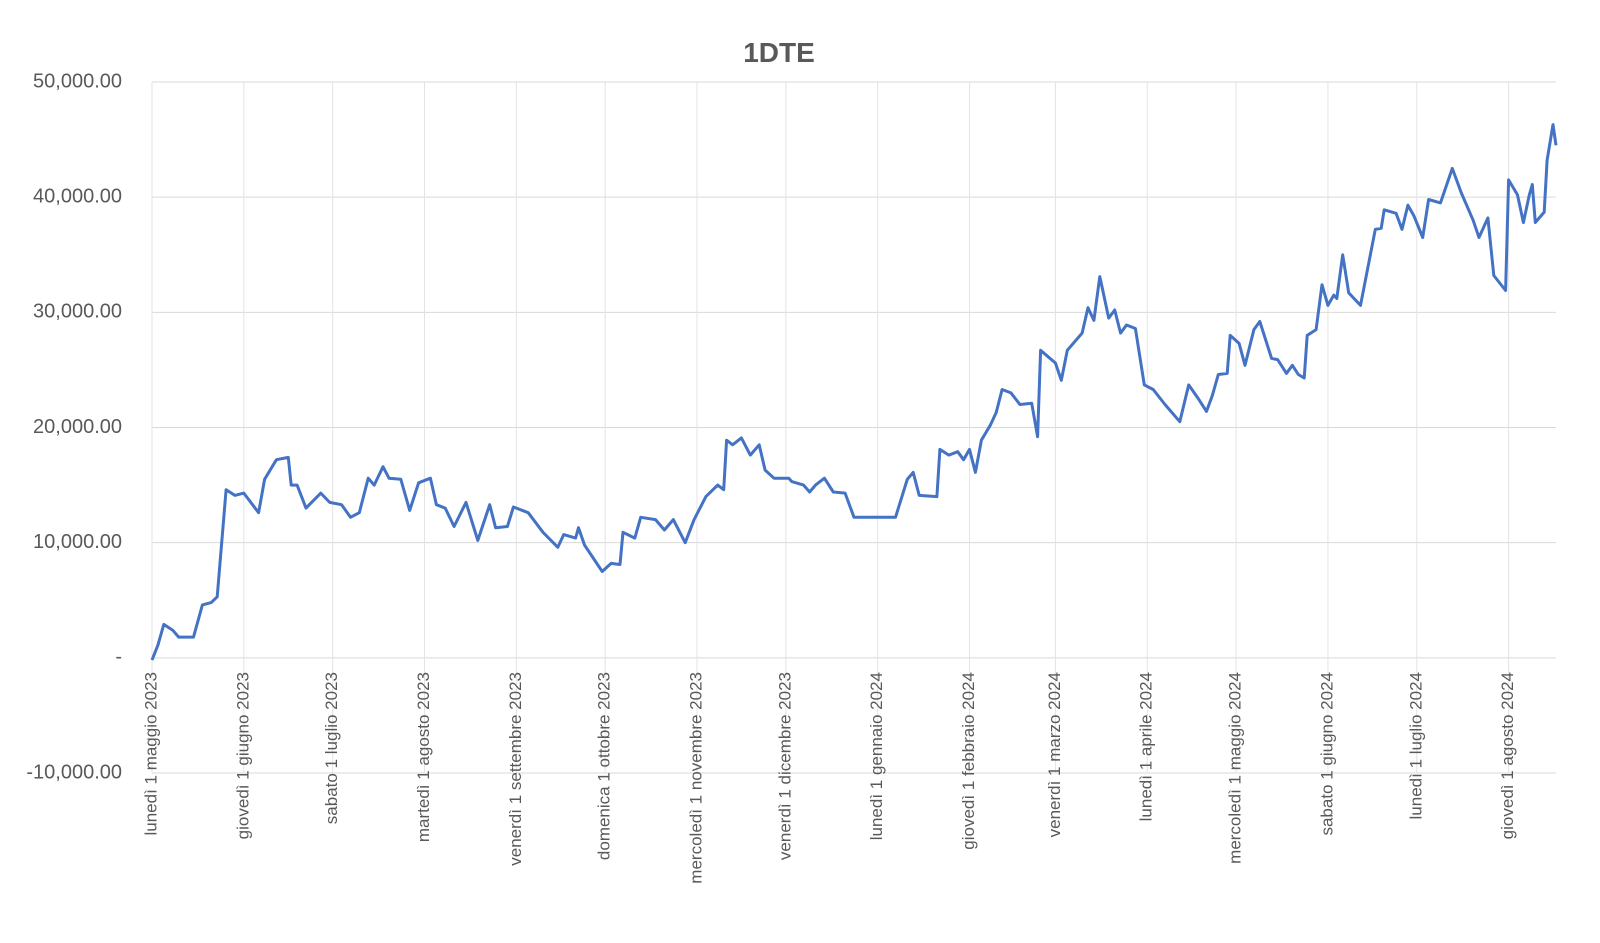  Describe the element at coordinates (1235, 768) in the screenshot. I see `x-tick-label: mercoledì 1 maggio 2024` at that location.